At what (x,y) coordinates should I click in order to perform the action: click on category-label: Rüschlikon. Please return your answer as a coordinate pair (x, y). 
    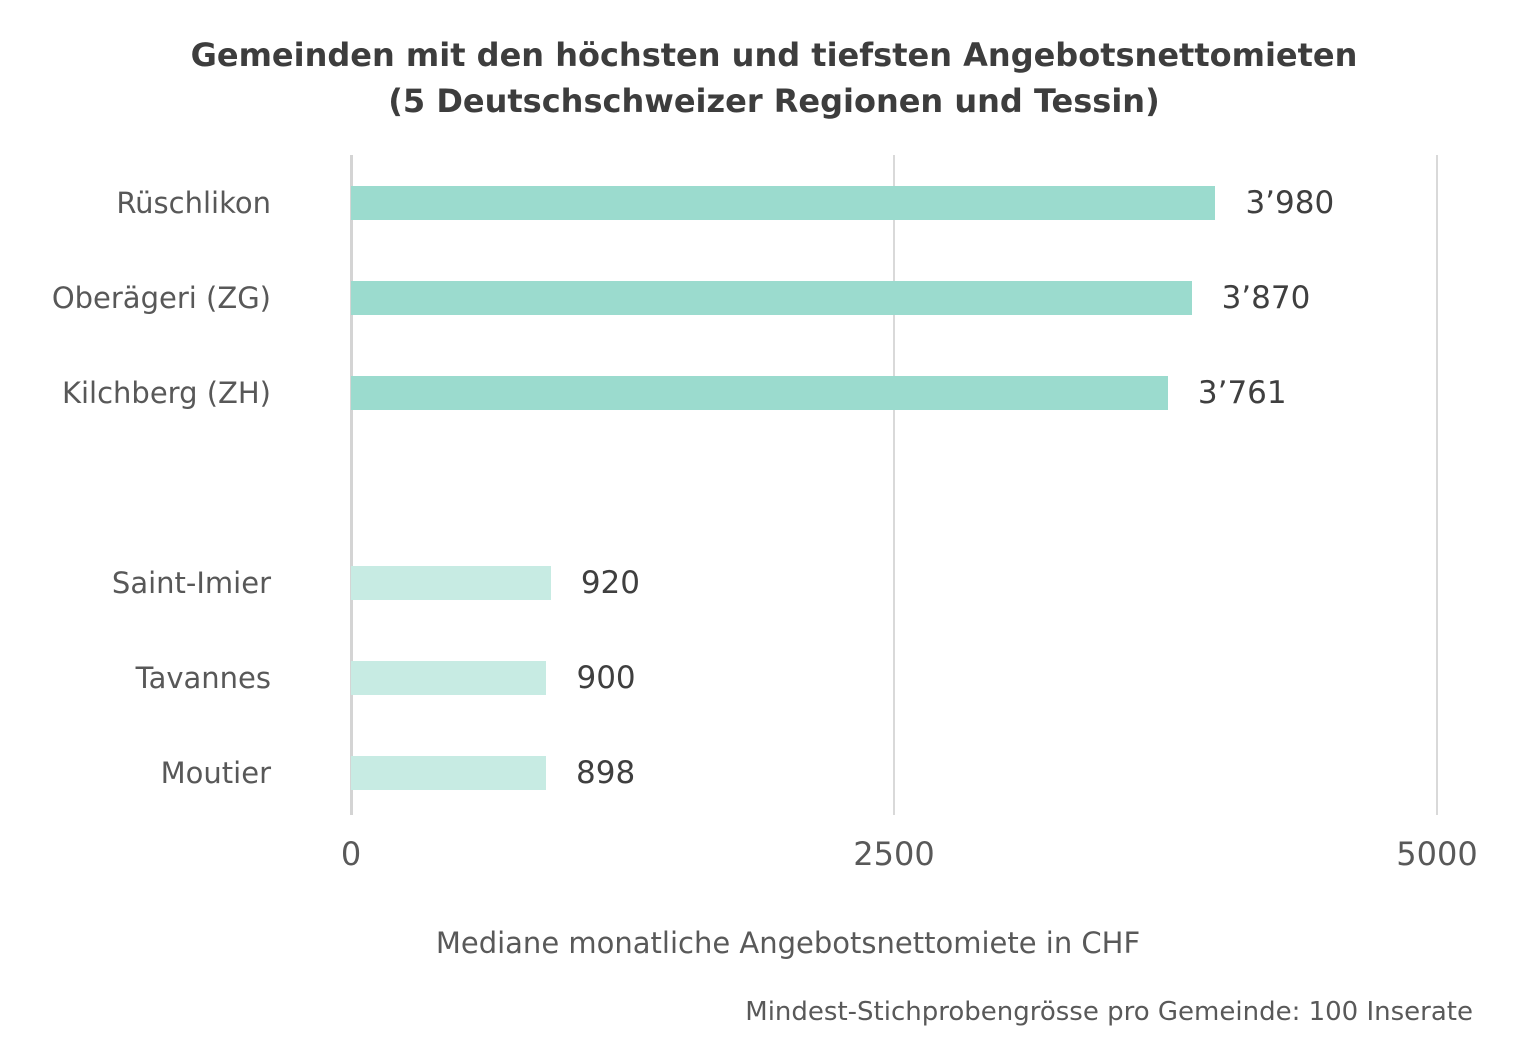
    Looking at the image, I should click on (193, 202).